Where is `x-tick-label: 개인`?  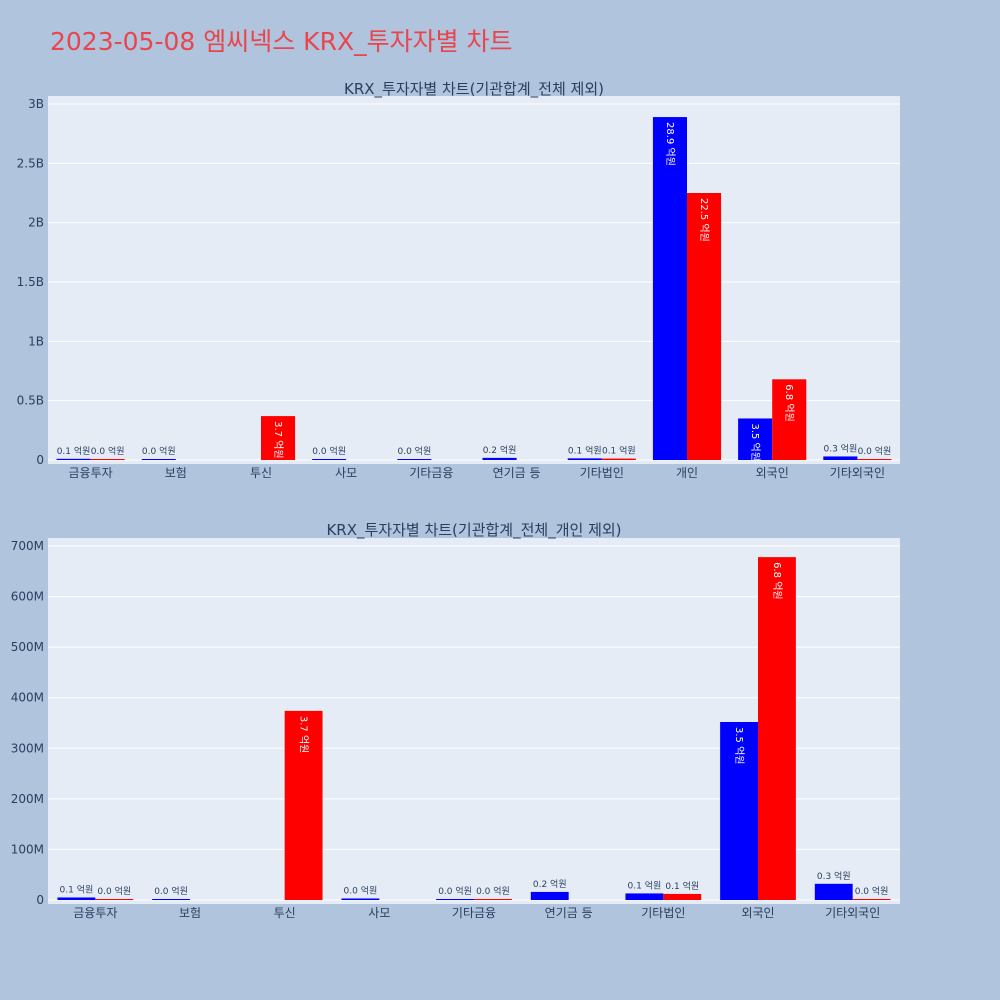 x-tick-label: 개인 is located at coordinates (687, 473).